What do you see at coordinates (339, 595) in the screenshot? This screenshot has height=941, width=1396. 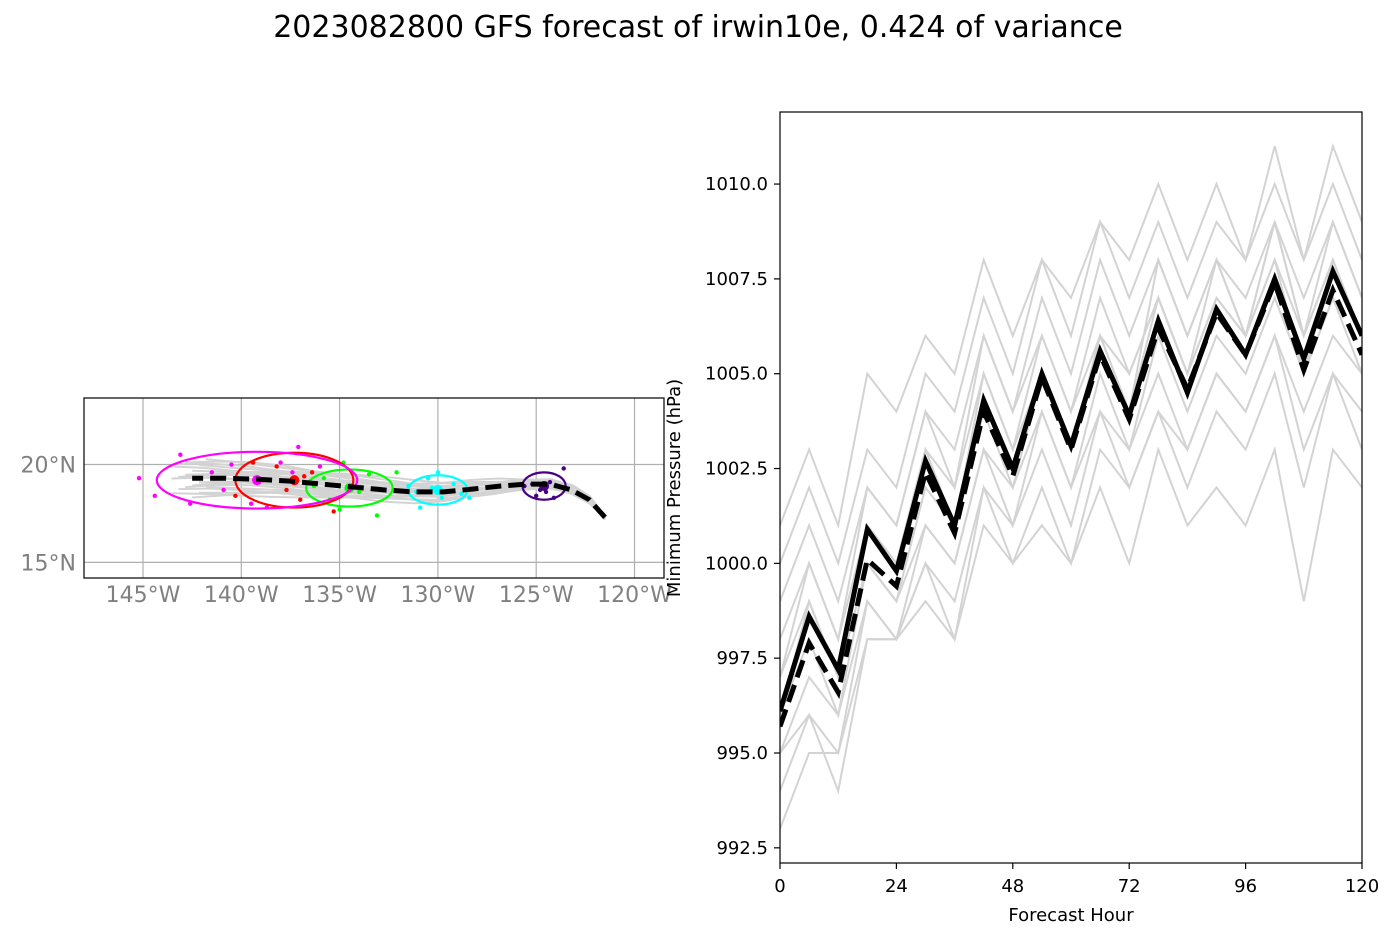 I see `map-lon-tick-label: 135°W` at bounding box center [339, 595].